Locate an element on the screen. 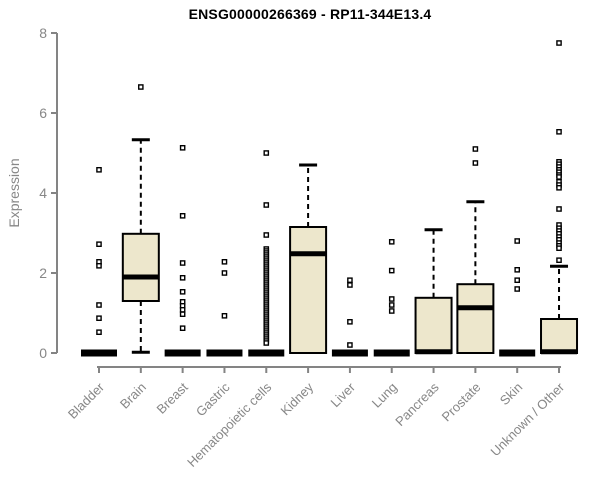  collapsed-box-skin is located at coordinates (517, 353).